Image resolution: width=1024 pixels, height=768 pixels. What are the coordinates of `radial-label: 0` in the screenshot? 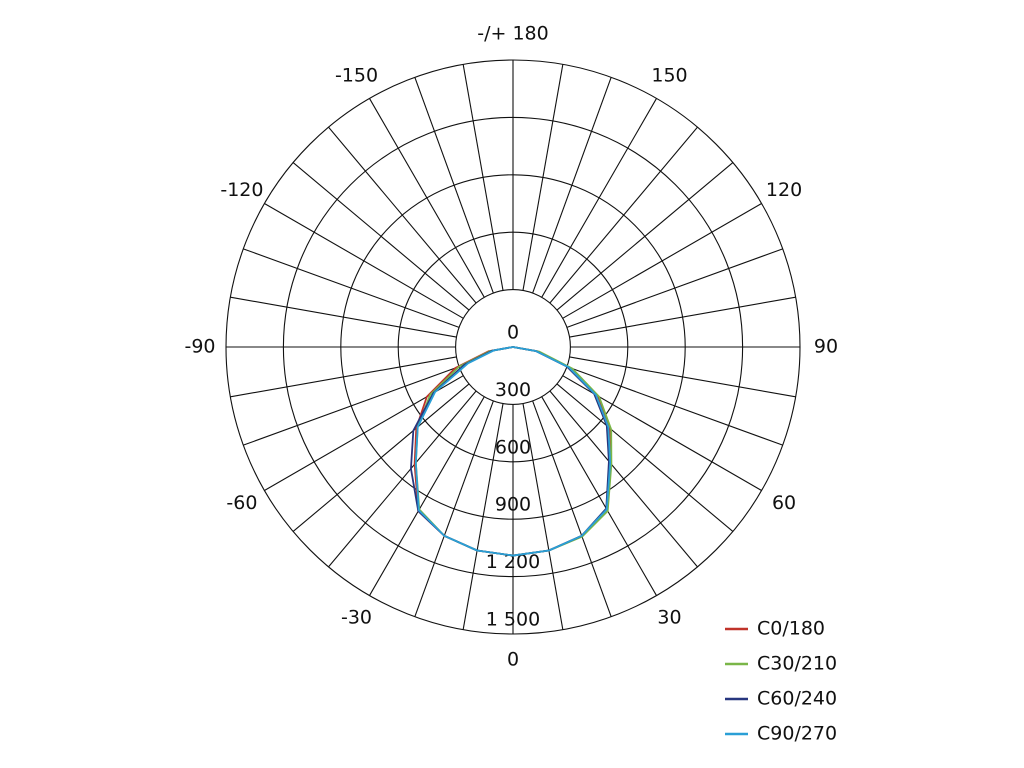 It's located at (513, 333).